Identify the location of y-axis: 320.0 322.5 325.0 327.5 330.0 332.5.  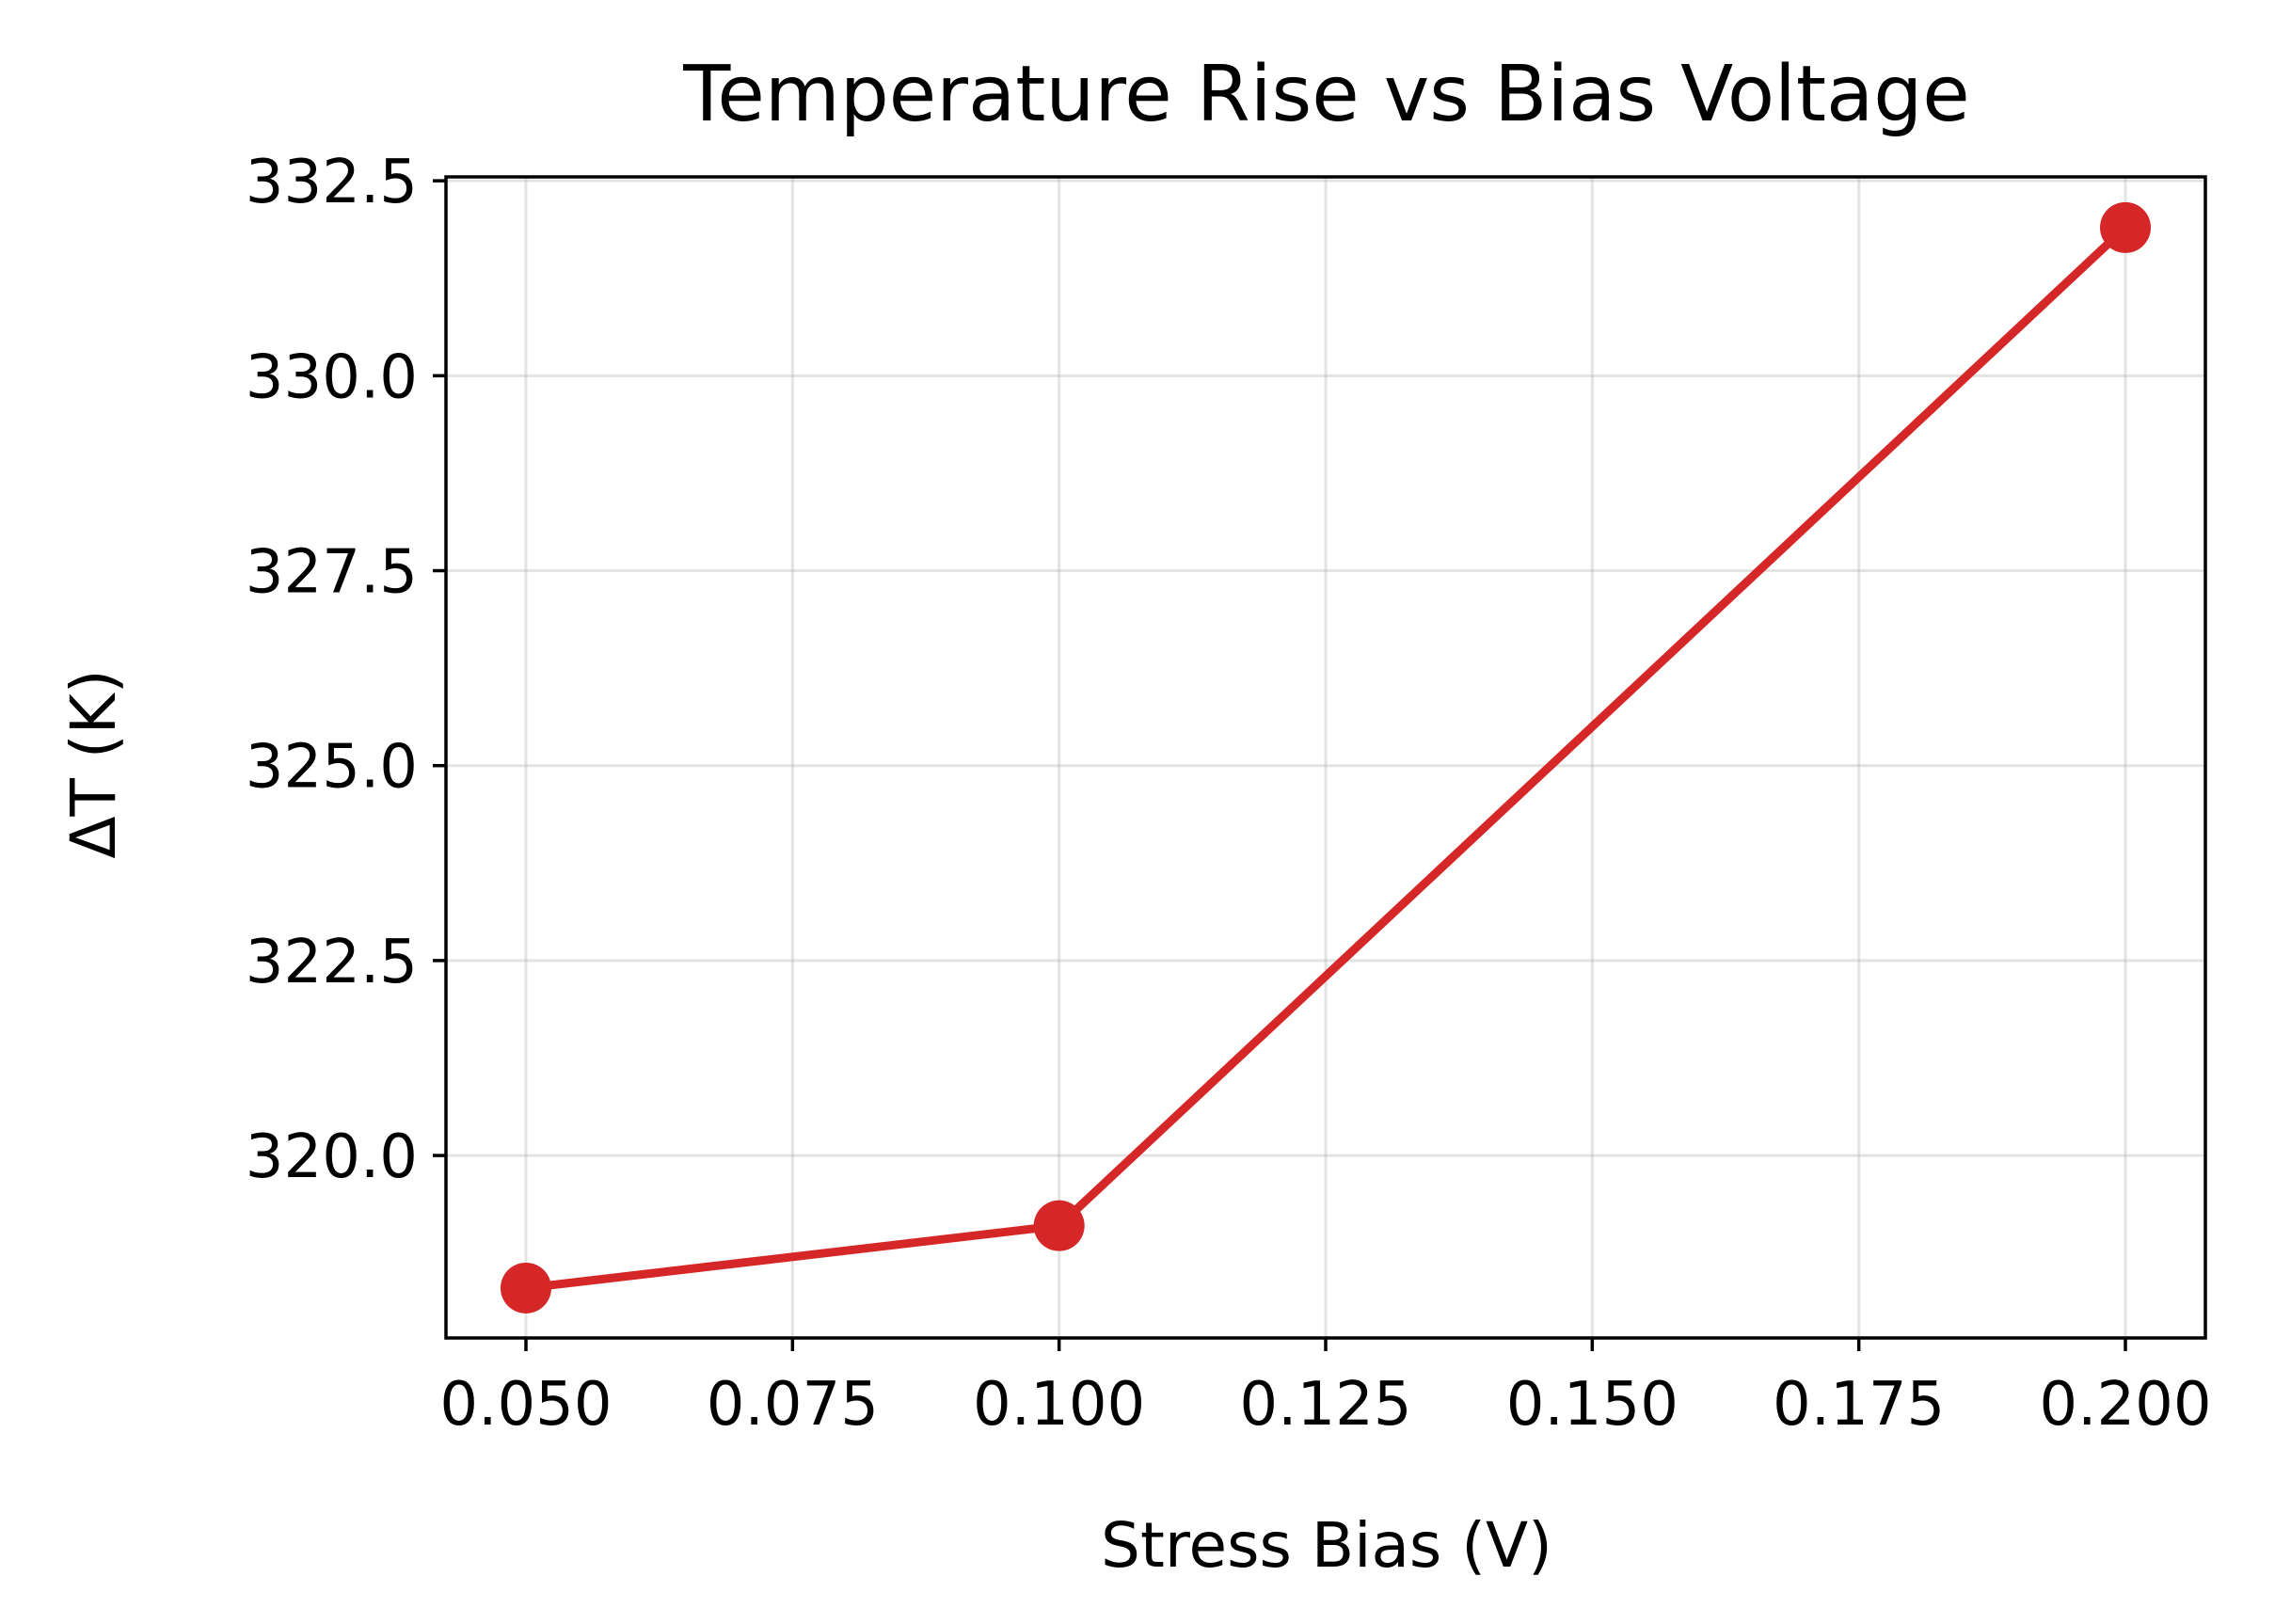
(346, 670).